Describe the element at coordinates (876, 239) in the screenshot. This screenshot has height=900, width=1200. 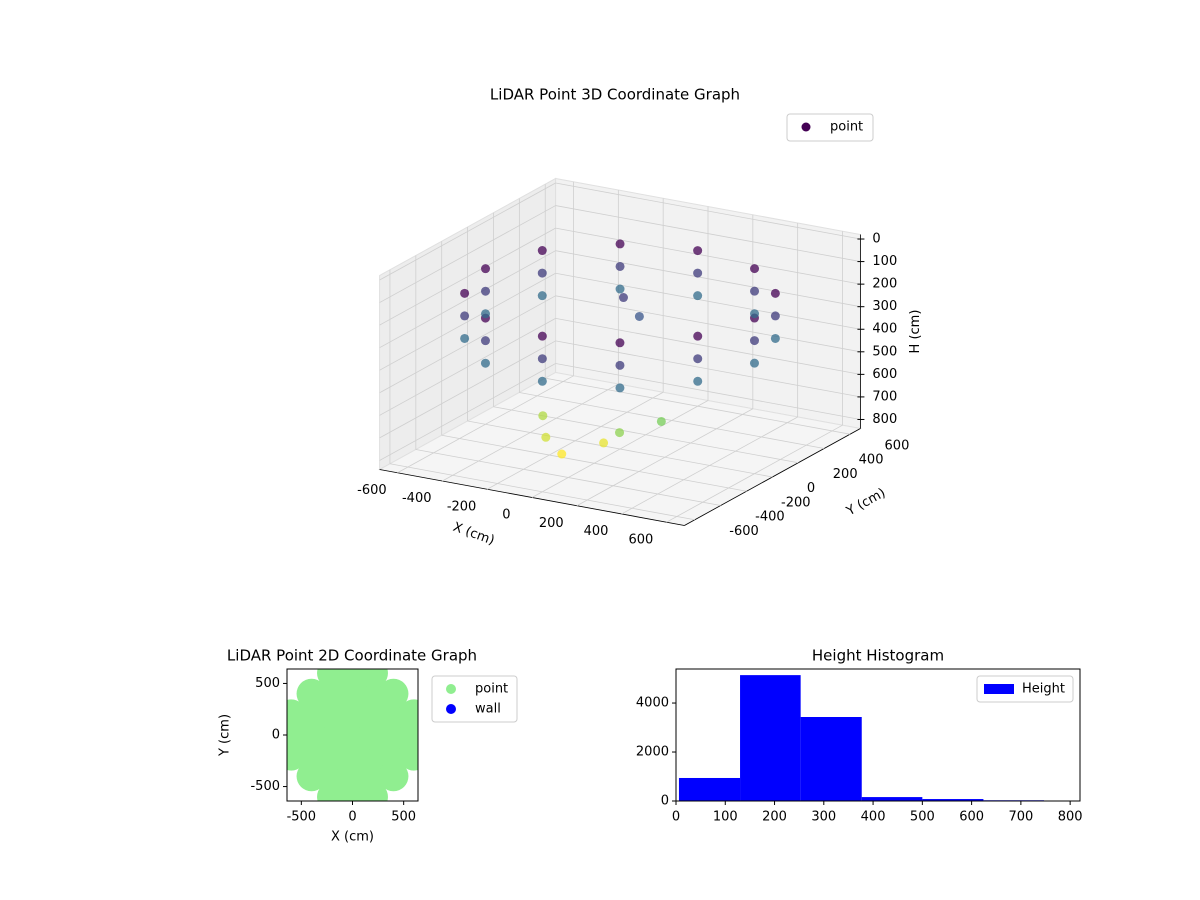
I see `z-tick-label: 0` at that location.